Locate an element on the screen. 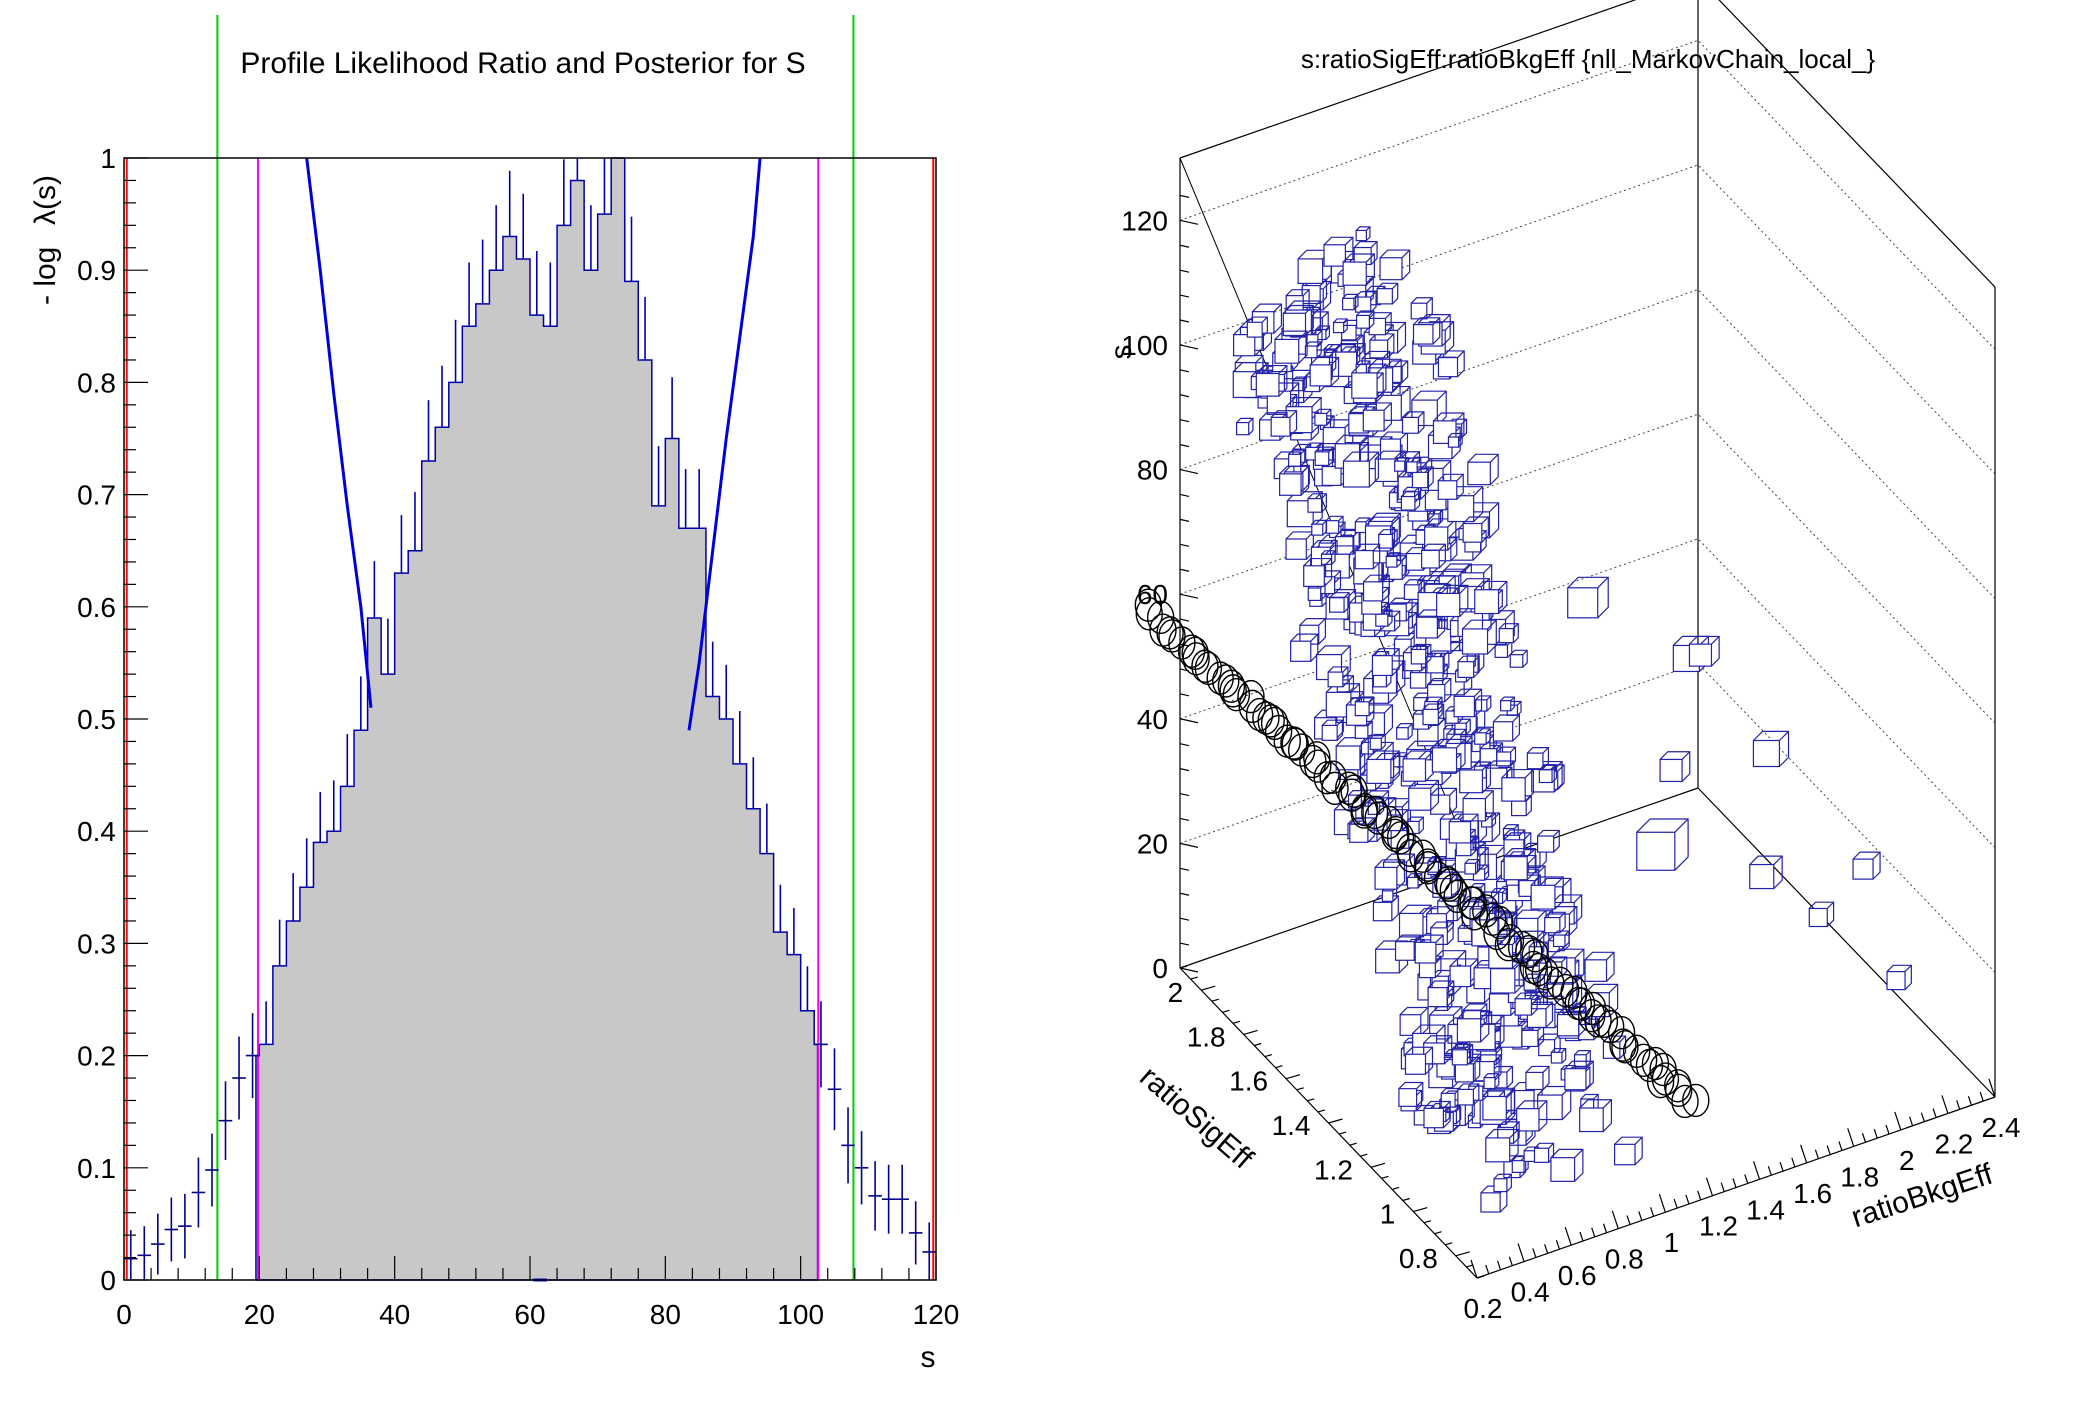 Image resolution: width=2088 pixels, height=1416 pixels. z-axis: 0 20 40 60 80 100 120 is located at coordinates (1160, 589).